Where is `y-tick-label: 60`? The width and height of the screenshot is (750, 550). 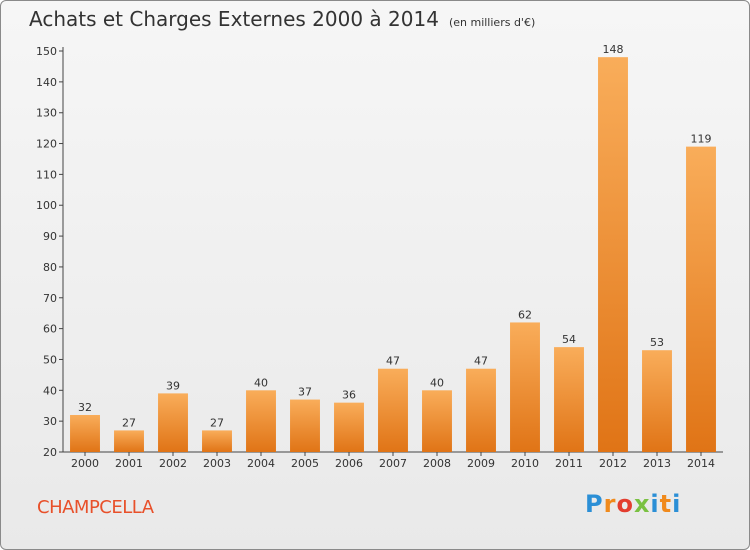
y-tick-label: 60 is located at coordinates (50, 329).